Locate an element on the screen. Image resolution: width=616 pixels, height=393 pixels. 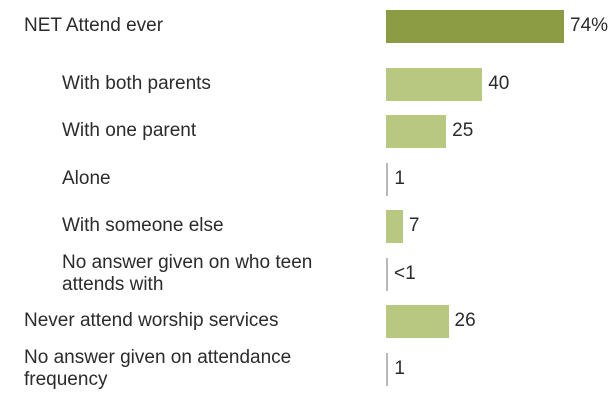
category-label-line: Never attend worship services is located at coordinates (151, 320).